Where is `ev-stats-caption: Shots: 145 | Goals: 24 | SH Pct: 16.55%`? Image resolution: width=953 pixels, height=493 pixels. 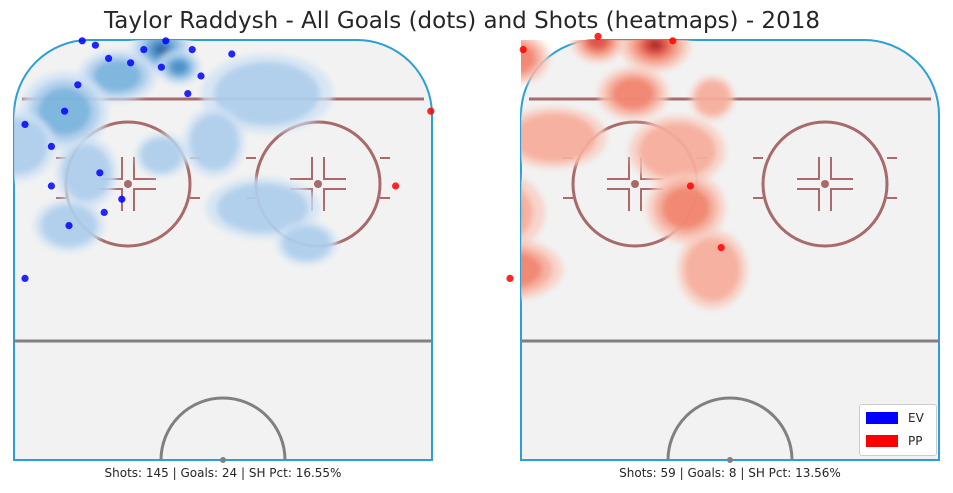 ev-stats-caption: Shots: 145 | Goals: 24 | SH Pct: 16.55% is located at coordinates (223, 473).